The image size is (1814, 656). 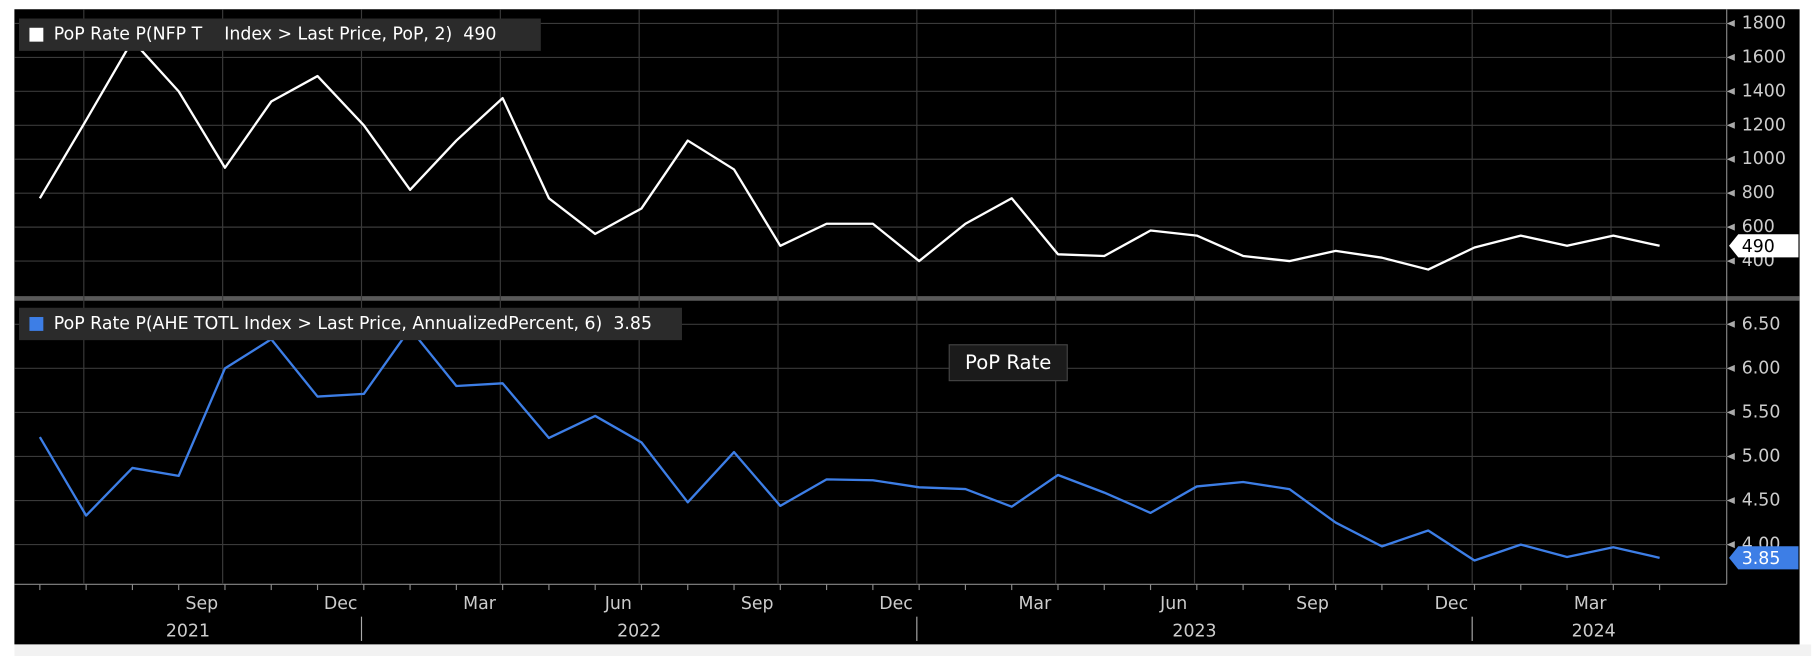 I want to click on last-value-label: 490, so click(x=1758, y=247).